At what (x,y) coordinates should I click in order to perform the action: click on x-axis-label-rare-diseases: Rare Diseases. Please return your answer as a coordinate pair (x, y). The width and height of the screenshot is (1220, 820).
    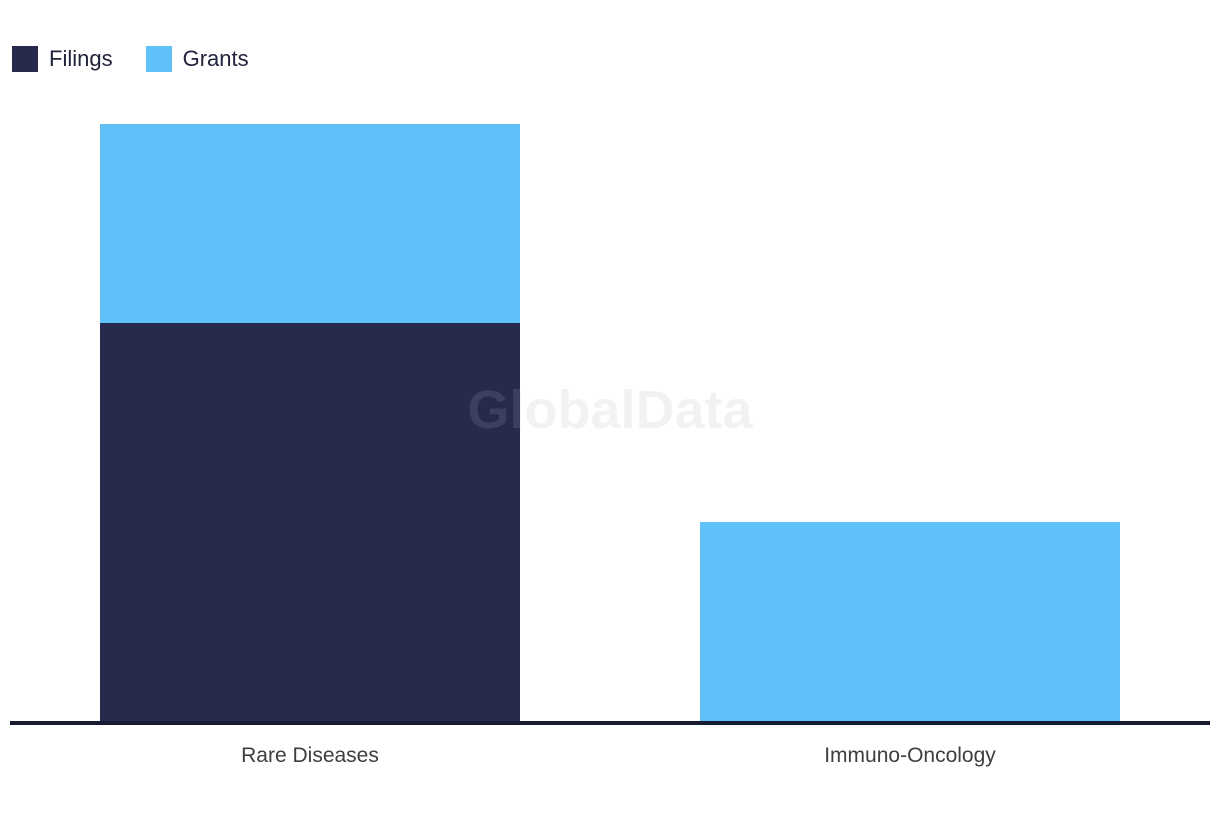
    Looking at the image, I should click on (310, 755).